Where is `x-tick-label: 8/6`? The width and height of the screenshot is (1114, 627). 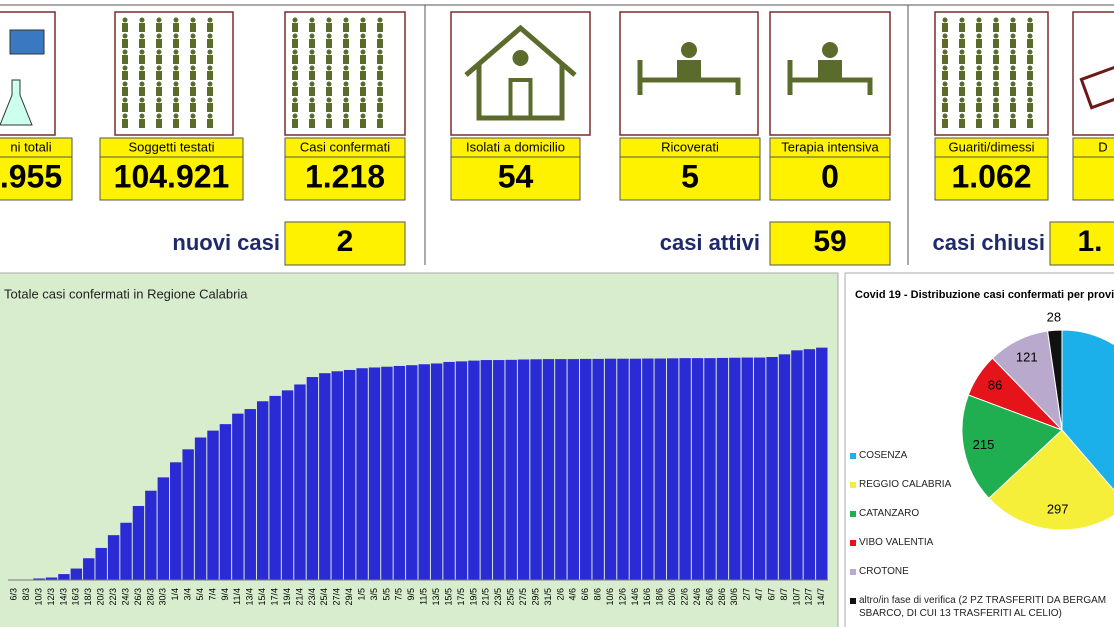 x-tick-label: 8/6 is located at coordinates (598, 594).